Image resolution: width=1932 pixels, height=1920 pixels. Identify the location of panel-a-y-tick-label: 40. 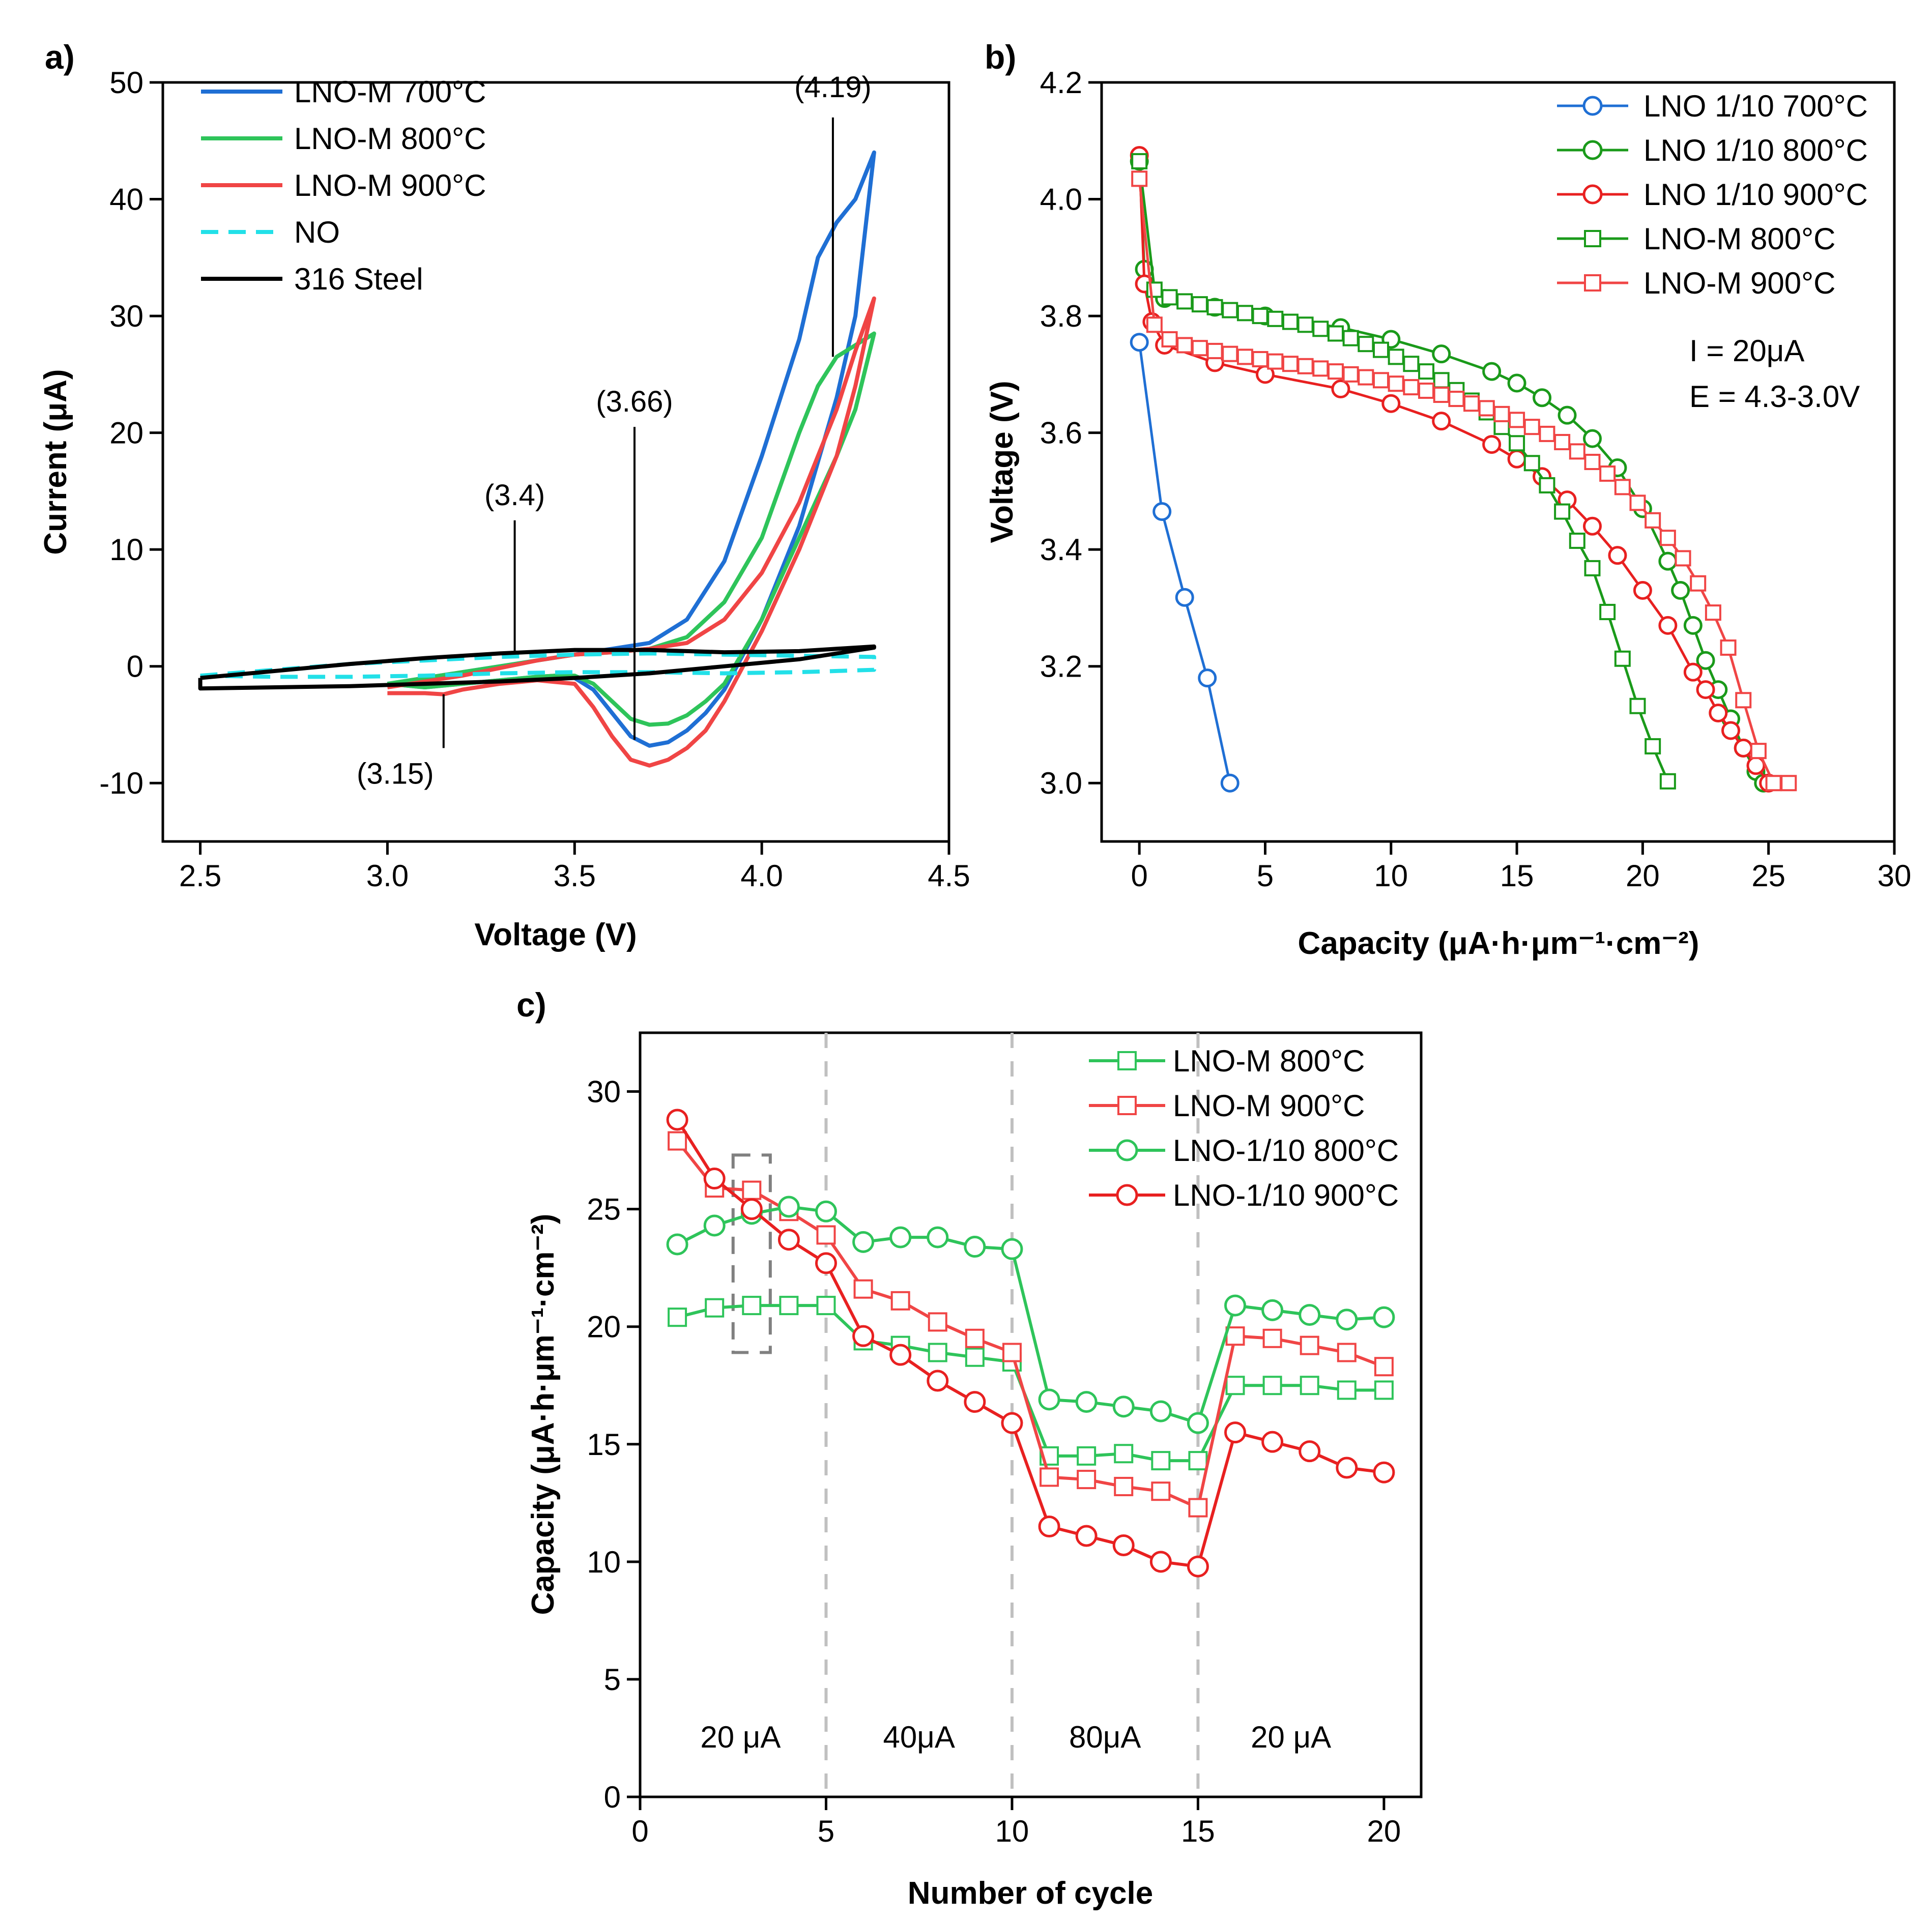
(126, 200).